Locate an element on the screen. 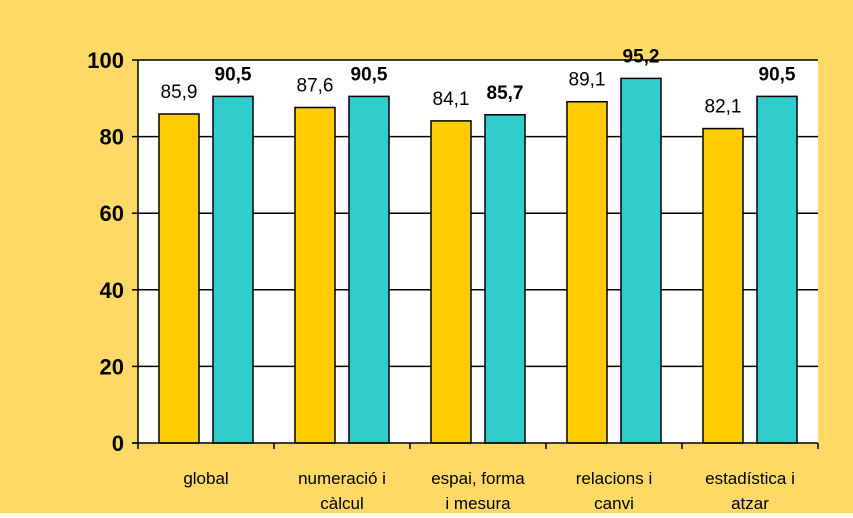 This screenshot has width=853, height=518. y-tick-label: 40 is located at coordinates (112, 290).